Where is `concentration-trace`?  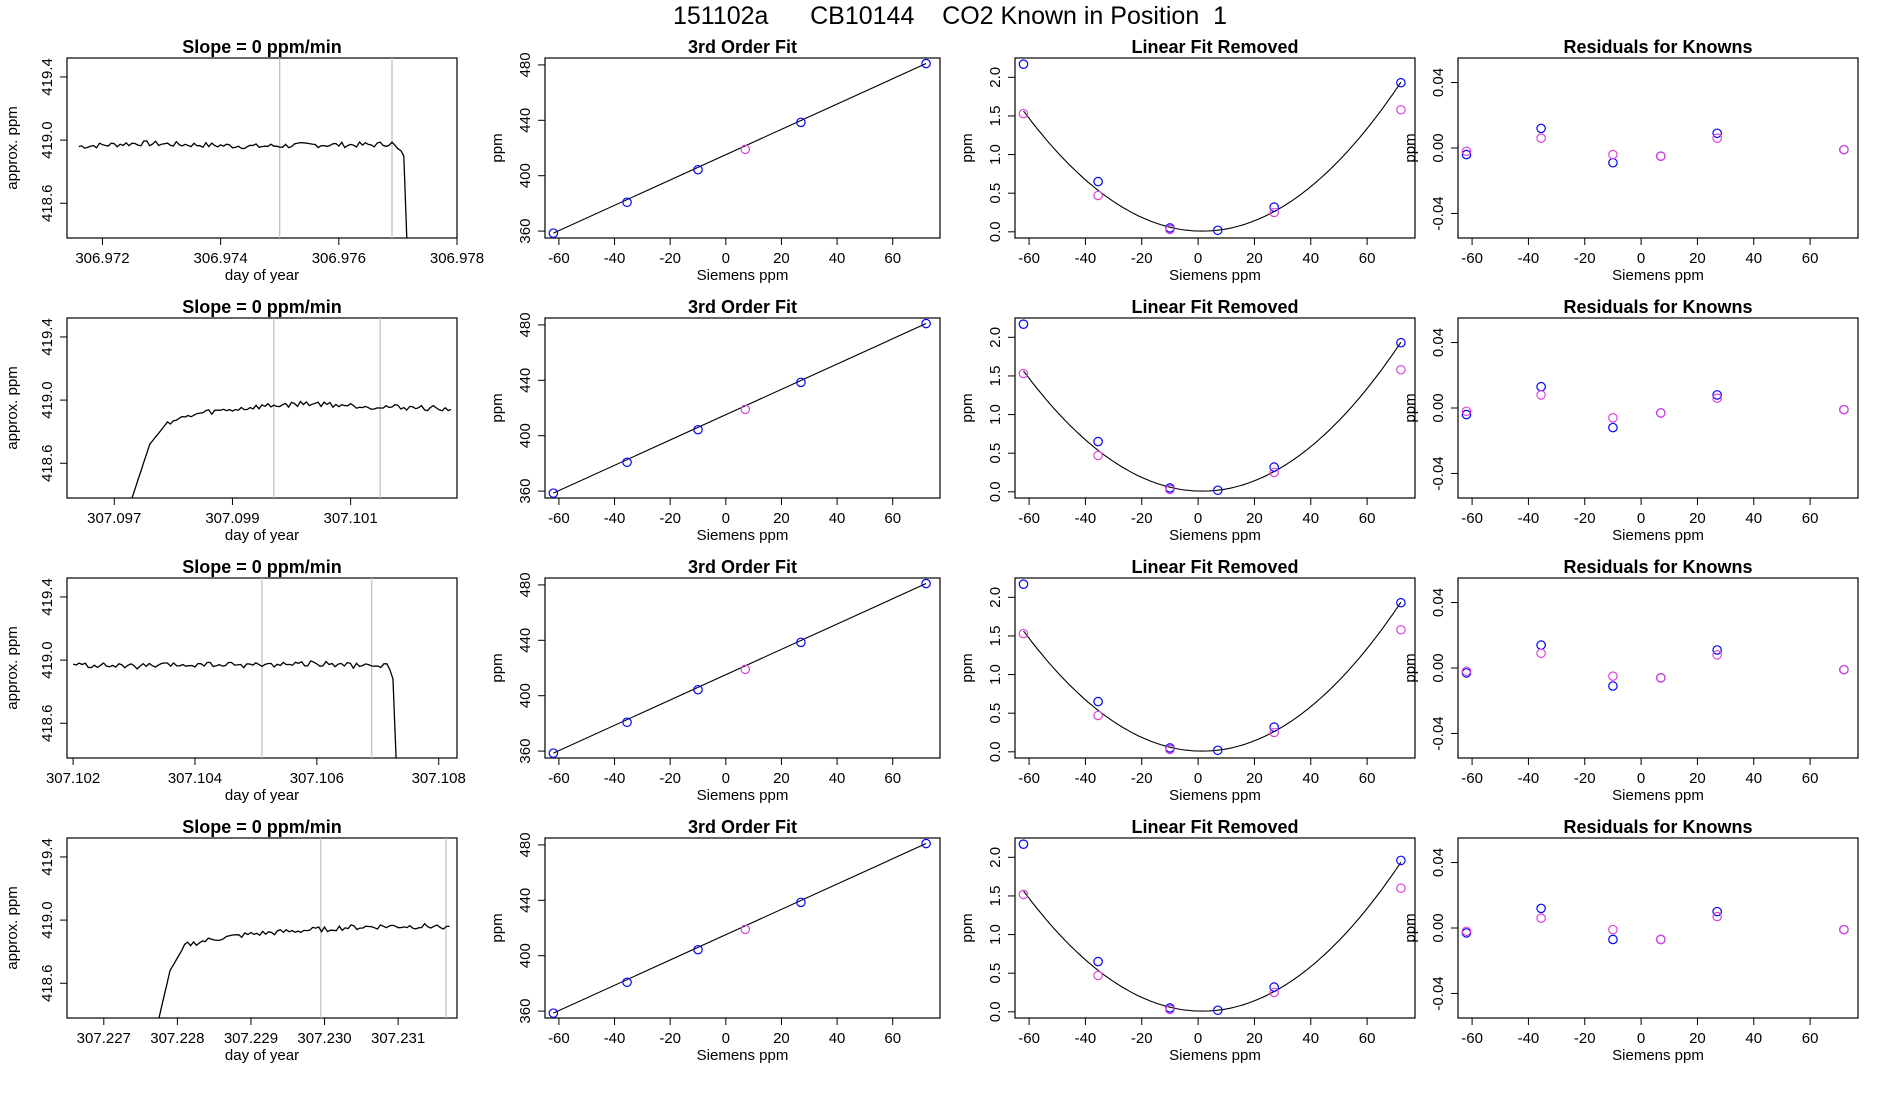
concentration-trace is located at coordinates (291, 449).